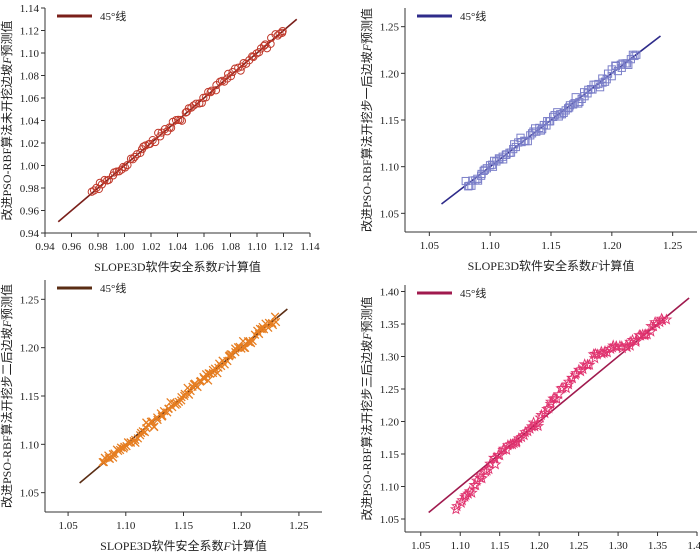 The height and width of the screenshot is (559, 700). What do you see at coordinates (113, 288) in the screenshot?
I see `legend-label: 45°线` at bounding box center [113, 288].